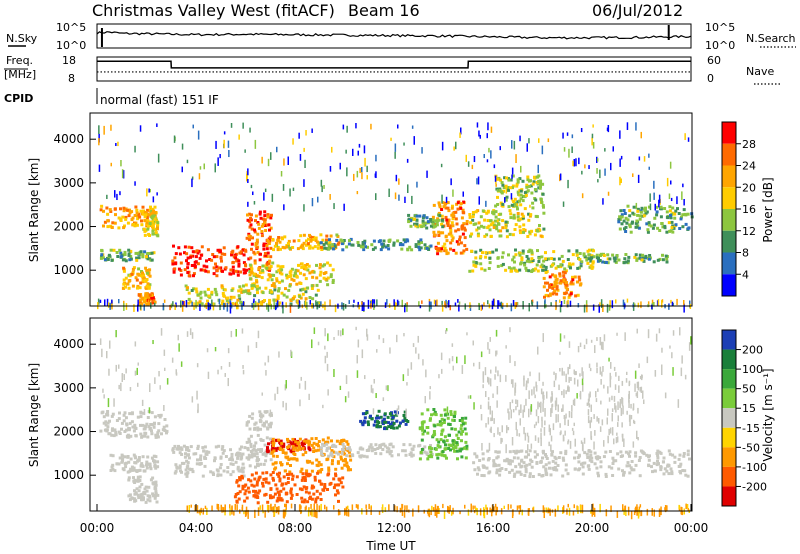 This screenshot has width=800, height=554. Describe the element at coordinates (729, 285) in the screenshot. I see `power-cbar-swatch` at that location.